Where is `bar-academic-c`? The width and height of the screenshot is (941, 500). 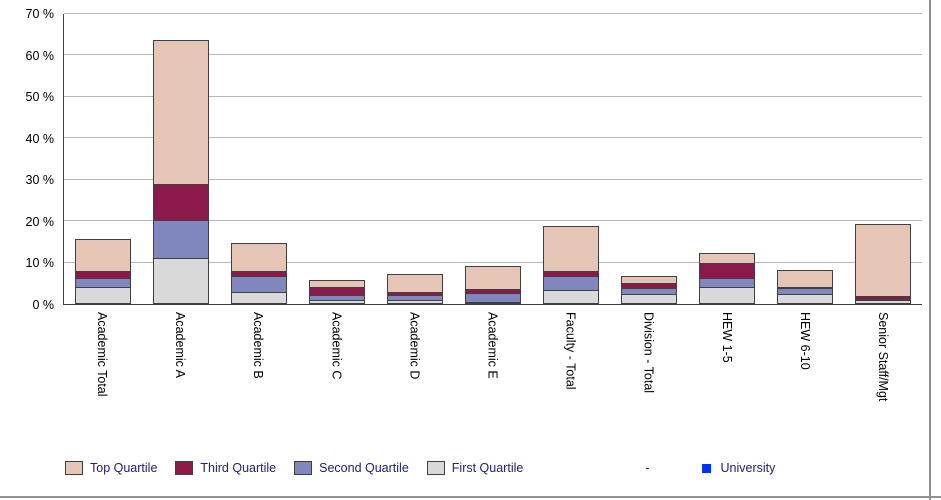
bar-academic-c is located at coordinates (337, 159).